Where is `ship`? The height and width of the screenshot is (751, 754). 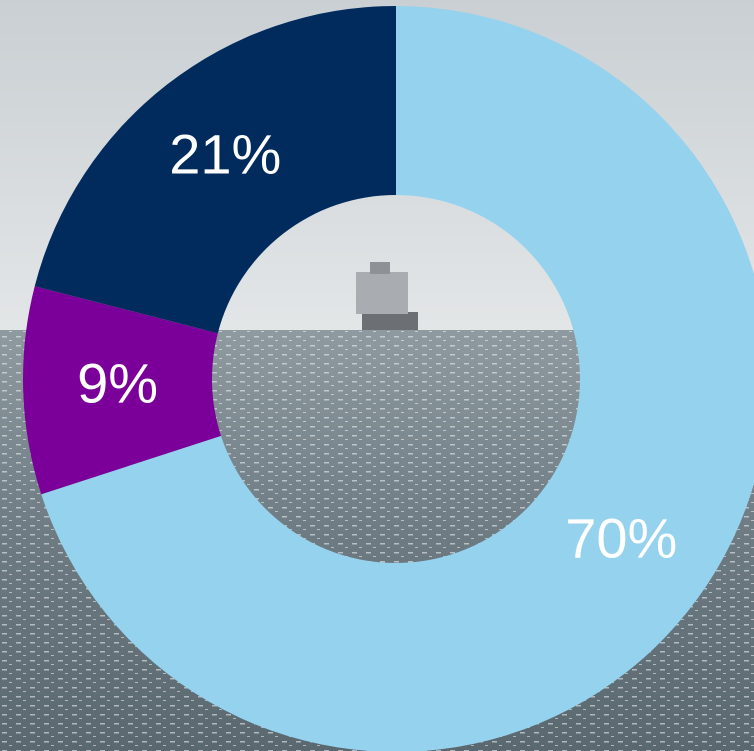
ship is located at coordinates (387, 296).